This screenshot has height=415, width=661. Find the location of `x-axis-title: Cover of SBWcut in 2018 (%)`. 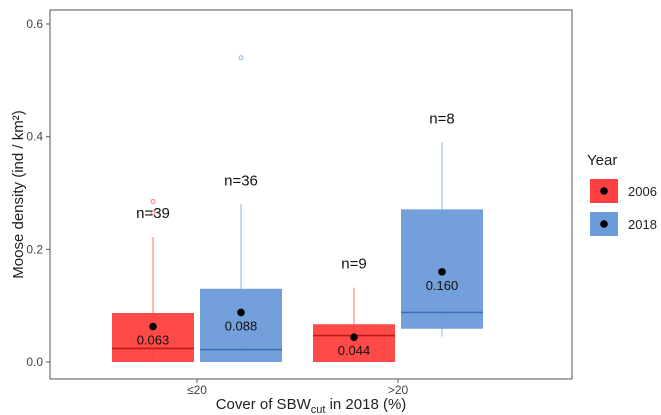

x-axis-title: Cover of SBWcut in 2018 (%) is located at coordinates (311, 405).